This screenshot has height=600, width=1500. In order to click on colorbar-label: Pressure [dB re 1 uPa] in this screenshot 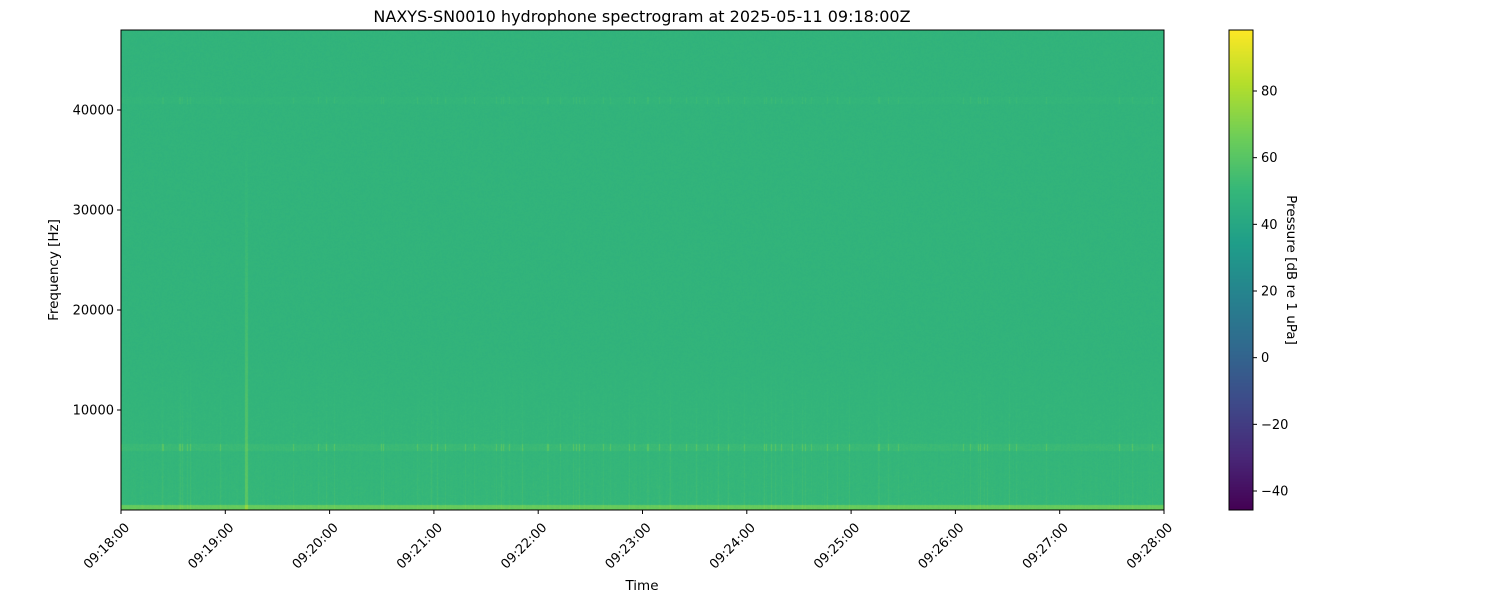, I will do `click(1291, 270)`.